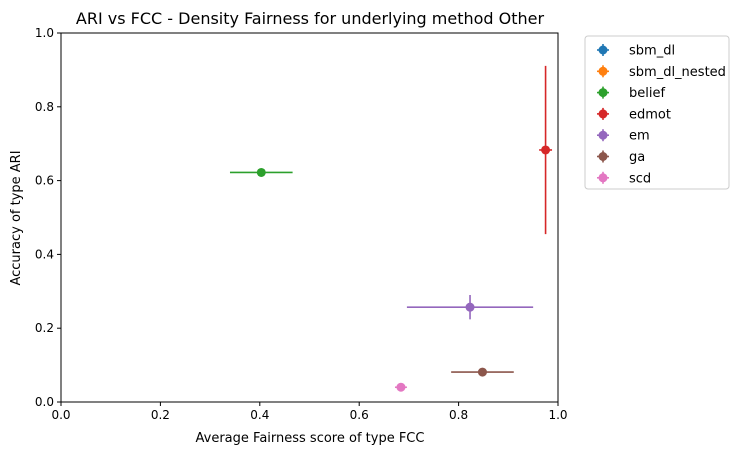 The width and height of the screenshot is (747, 455). What do you see at coordinates (557, 415) in the screenshot?
I see `x-tick-label: 1.0` at bounding box center [557, 415].